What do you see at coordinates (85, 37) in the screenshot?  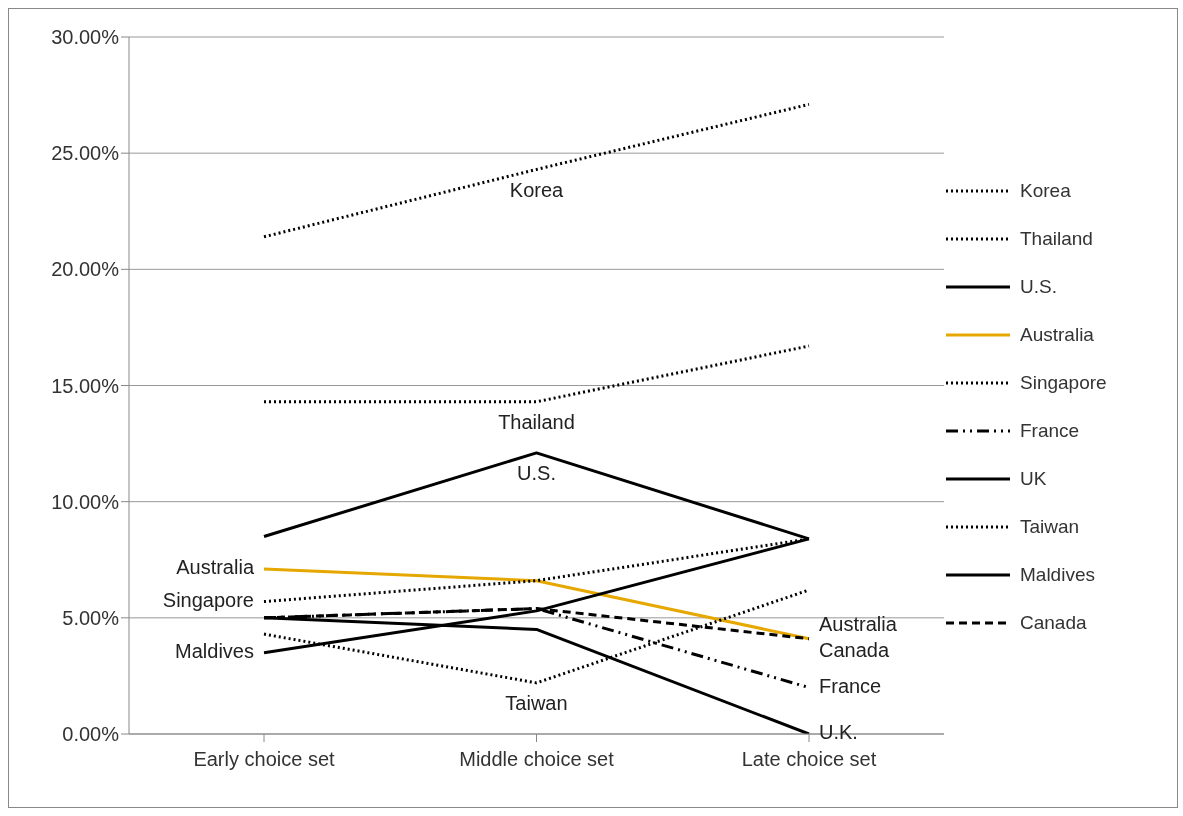 I see `y-tick-label: 30.00%` at bounding box center [85, 37].